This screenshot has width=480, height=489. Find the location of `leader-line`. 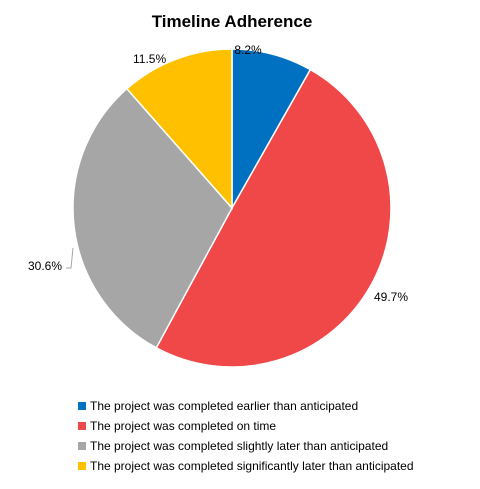

leader-line is located at coordinates (70, 258).